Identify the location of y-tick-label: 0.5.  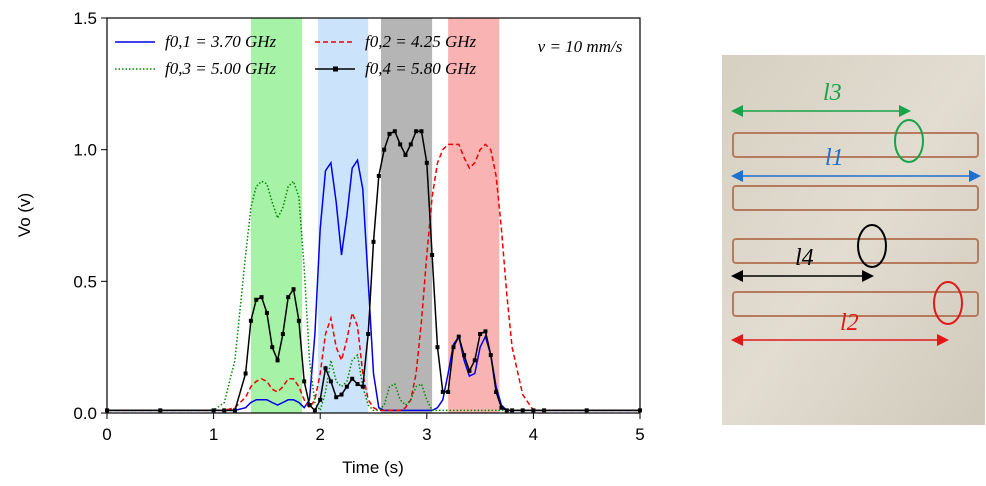
(85, 281).